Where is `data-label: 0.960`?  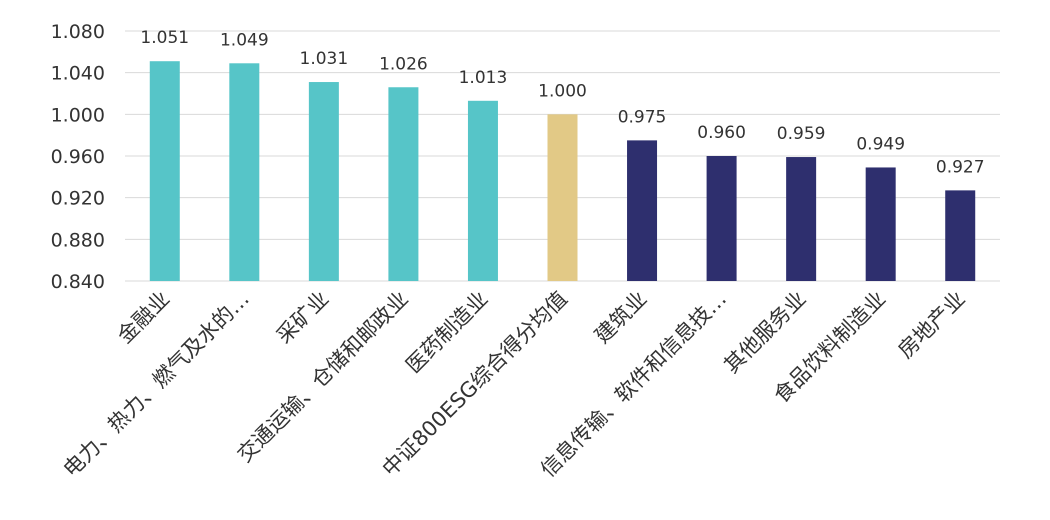
data-label: 0.960 is located at coordinates (721, 133).